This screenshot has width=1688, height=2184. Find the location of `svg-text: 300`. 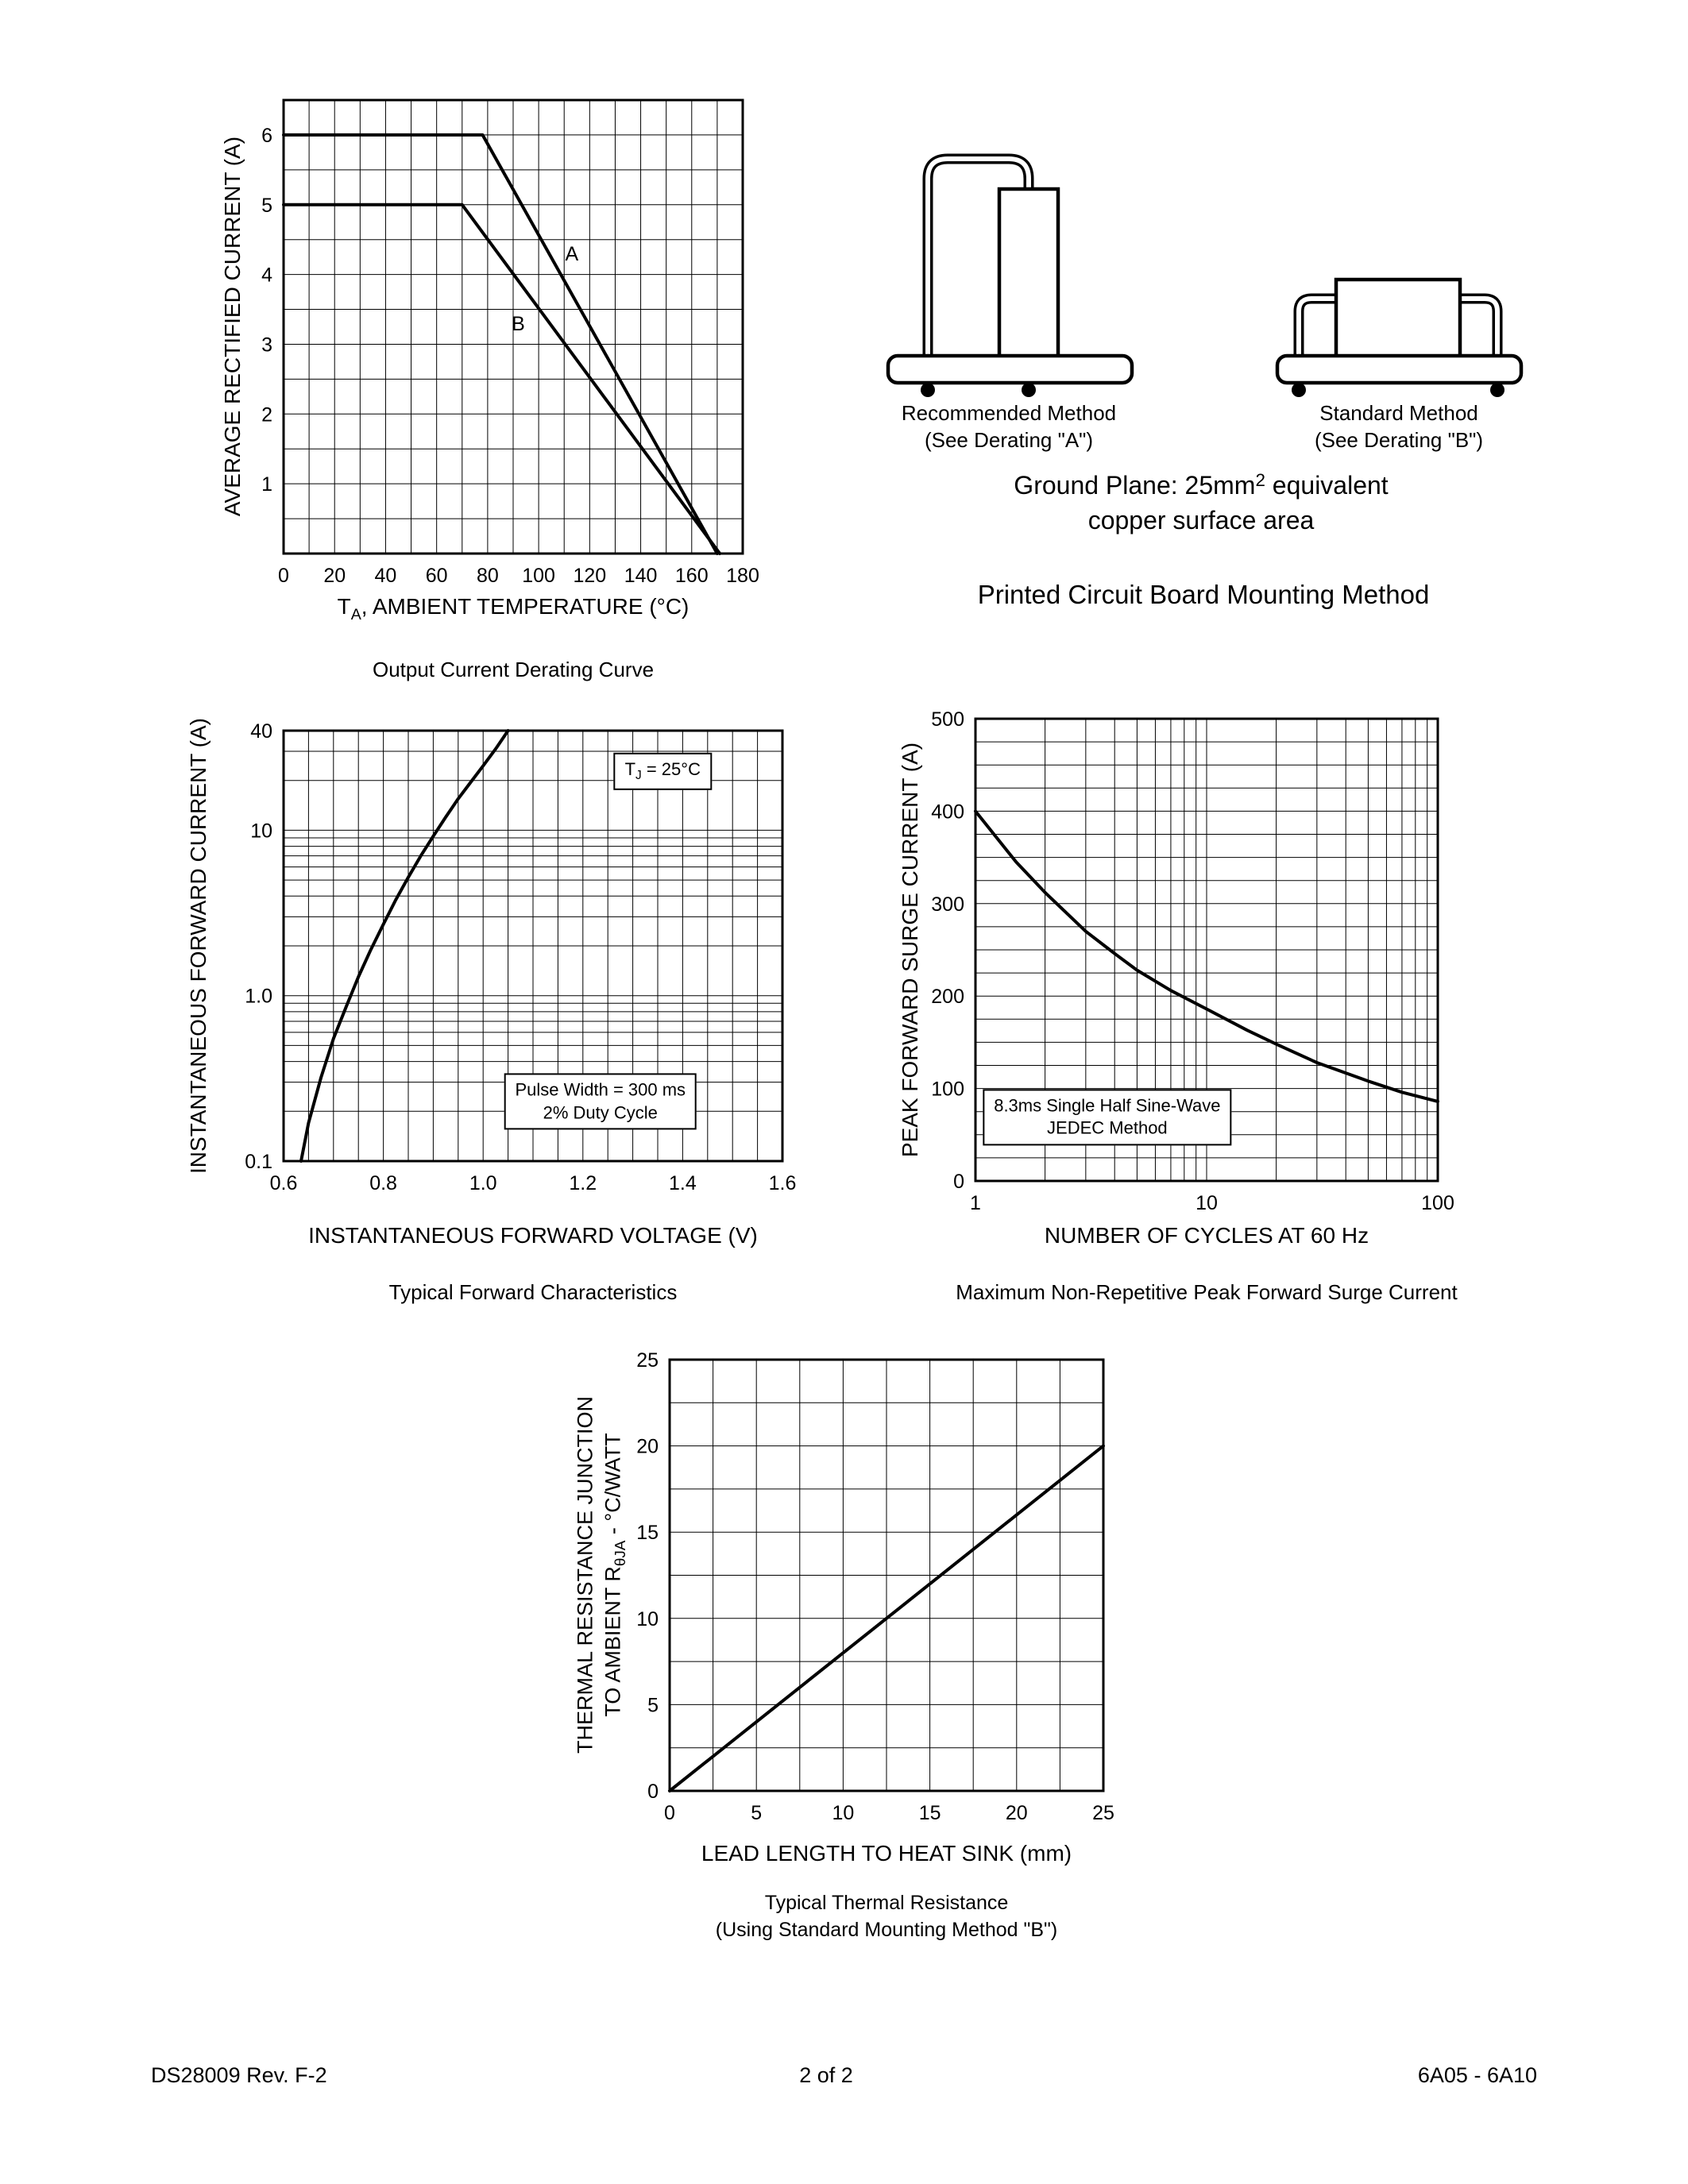

svg-text: 300 is located at coordinates (947, 904).